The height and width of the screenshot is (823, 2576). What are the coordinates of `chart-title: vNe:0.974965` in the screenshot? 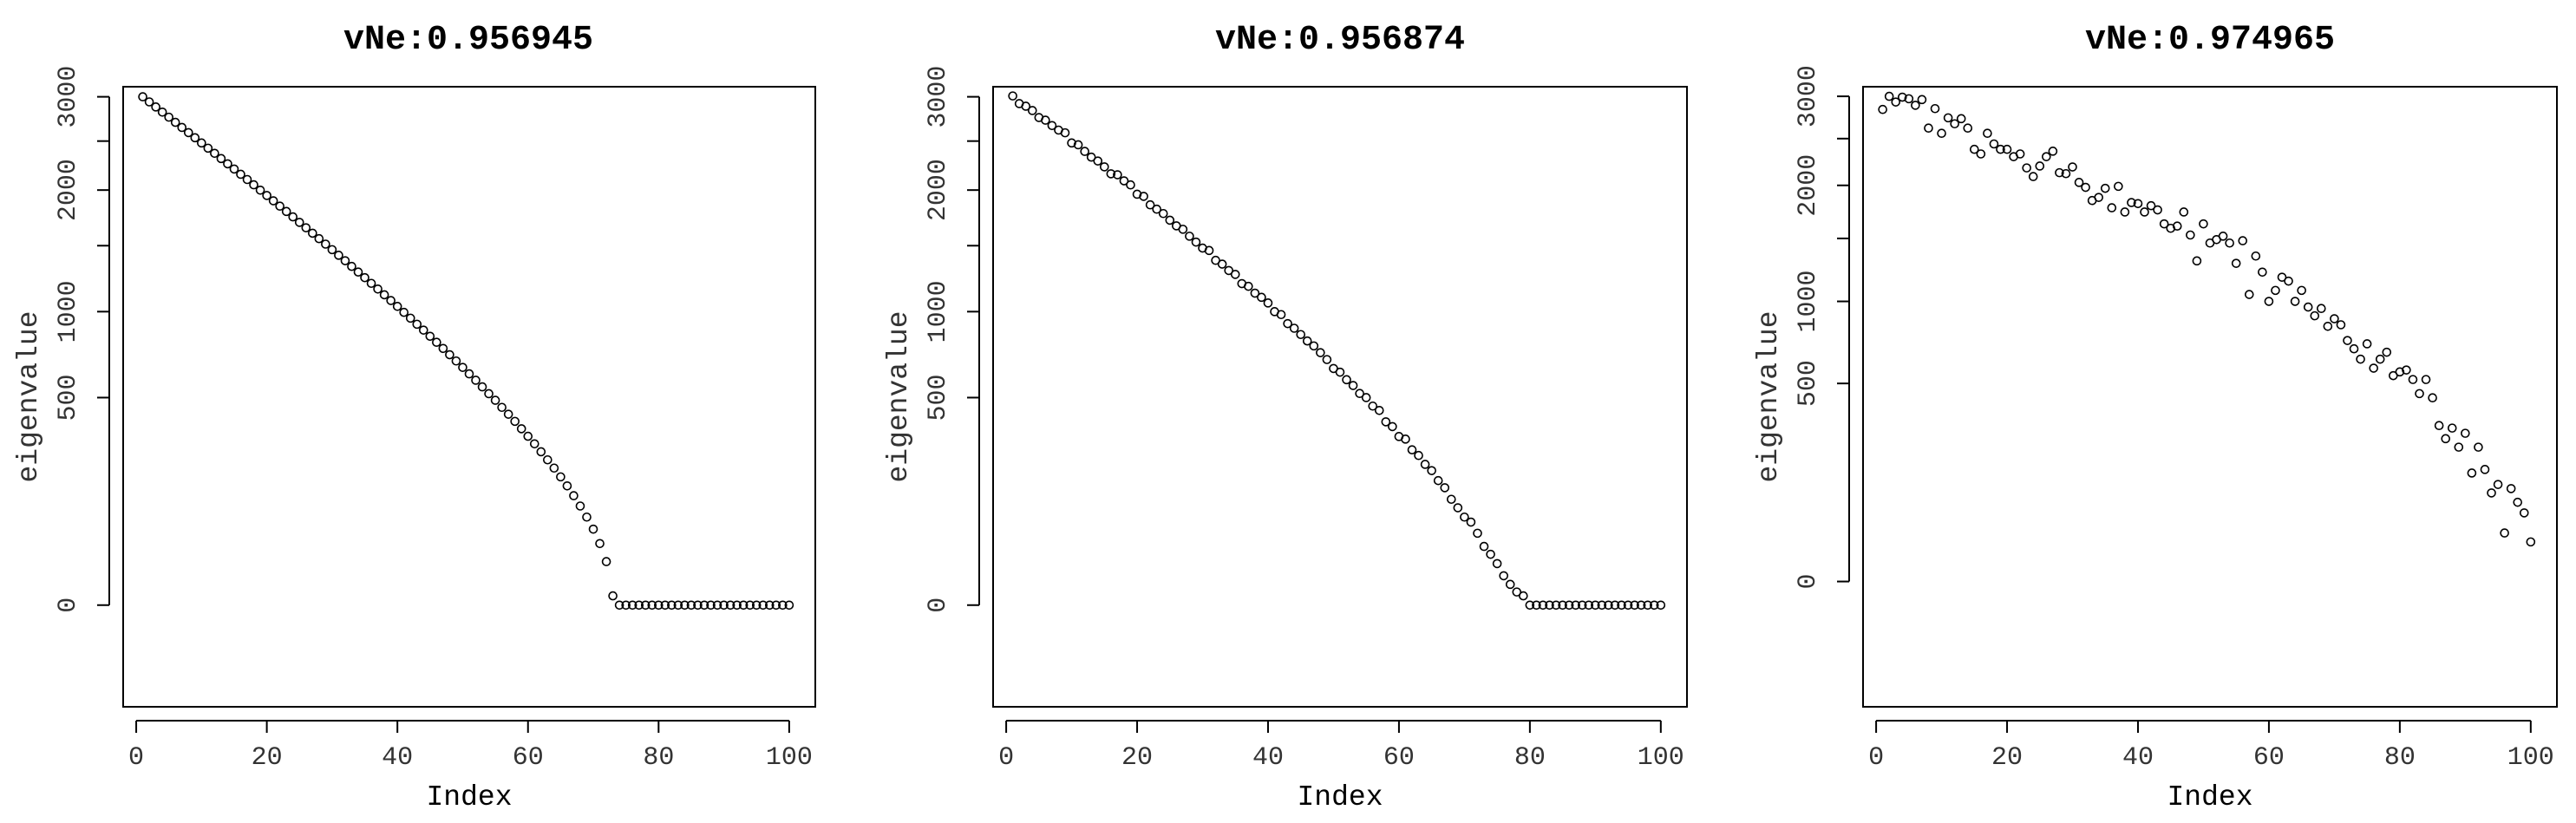 It's located at (2210, 40).